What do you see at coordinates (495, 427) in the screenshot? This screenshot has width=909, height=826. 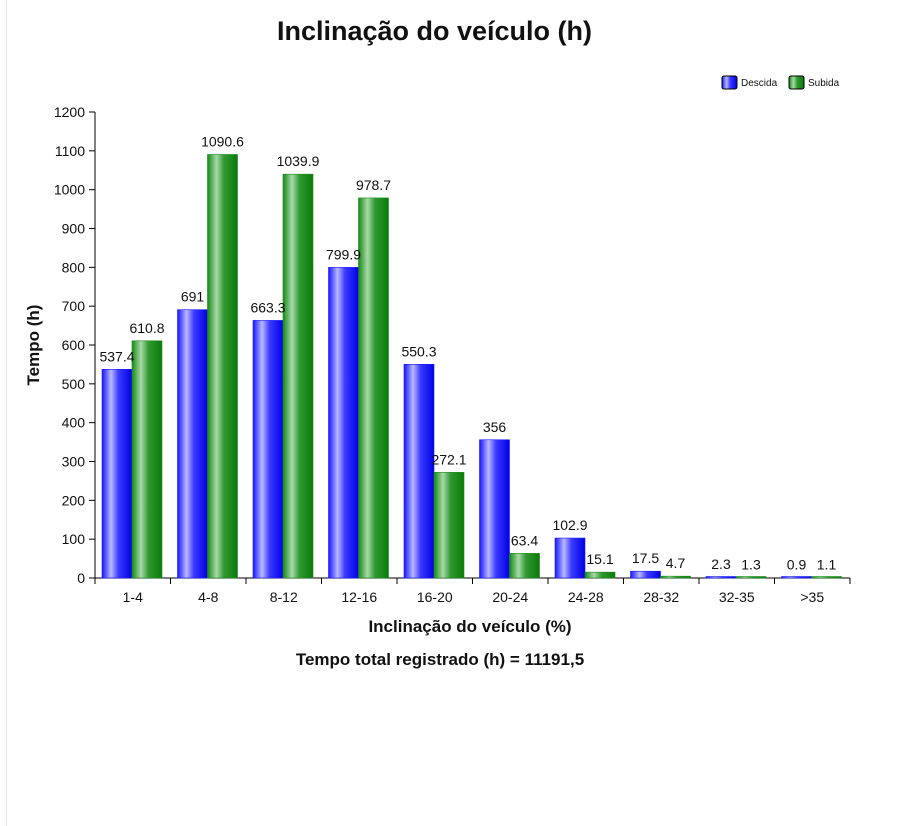 I see `data-label: 356` at bounding box center [495, 427].